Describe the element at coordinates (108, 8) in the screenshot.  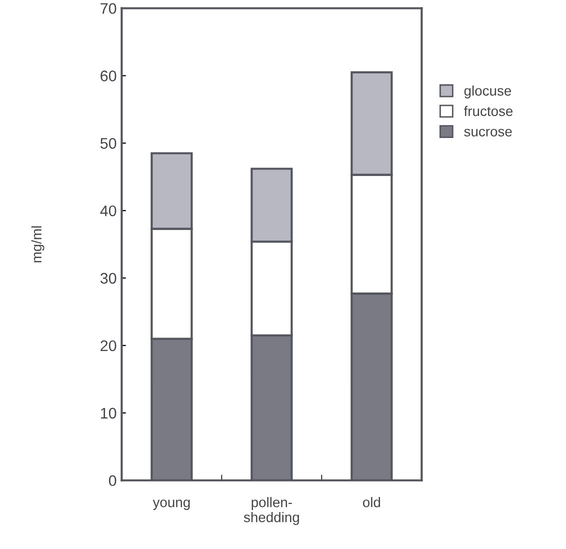
I see `y-tick-label: 70` at that location.